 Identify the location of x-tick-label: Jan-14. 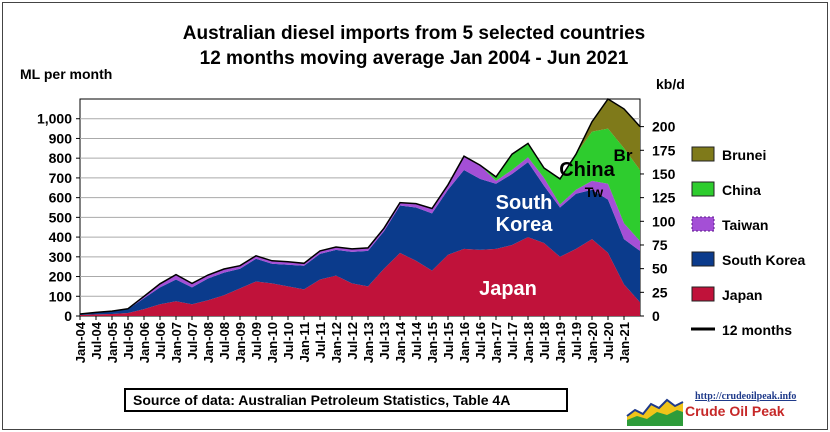
(400, 342).